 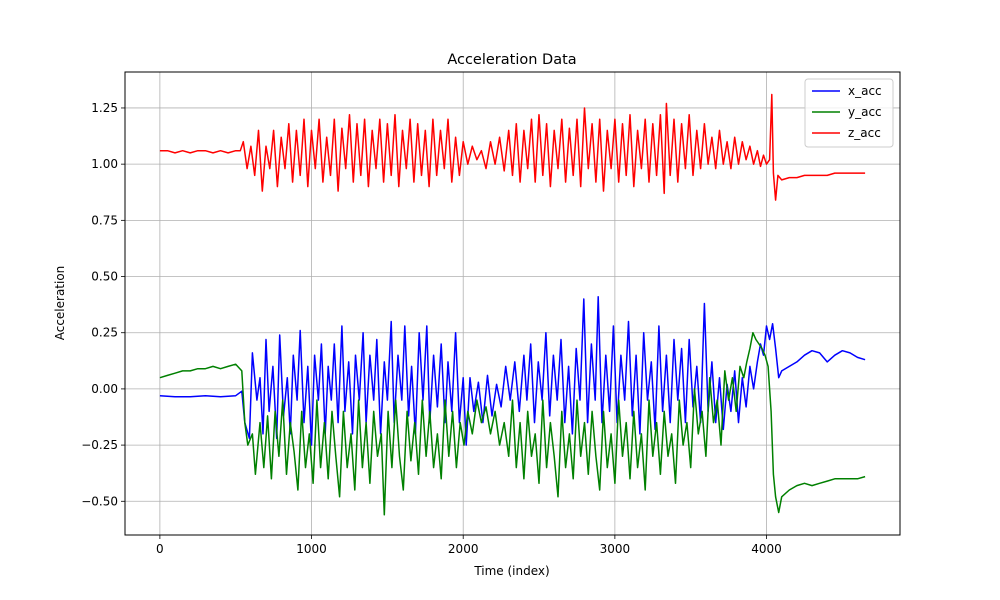 What do you see at coordinates (615, 549) in the screenshot?
I see `x-tick-label: 3000` at bounding box center [615, 549].